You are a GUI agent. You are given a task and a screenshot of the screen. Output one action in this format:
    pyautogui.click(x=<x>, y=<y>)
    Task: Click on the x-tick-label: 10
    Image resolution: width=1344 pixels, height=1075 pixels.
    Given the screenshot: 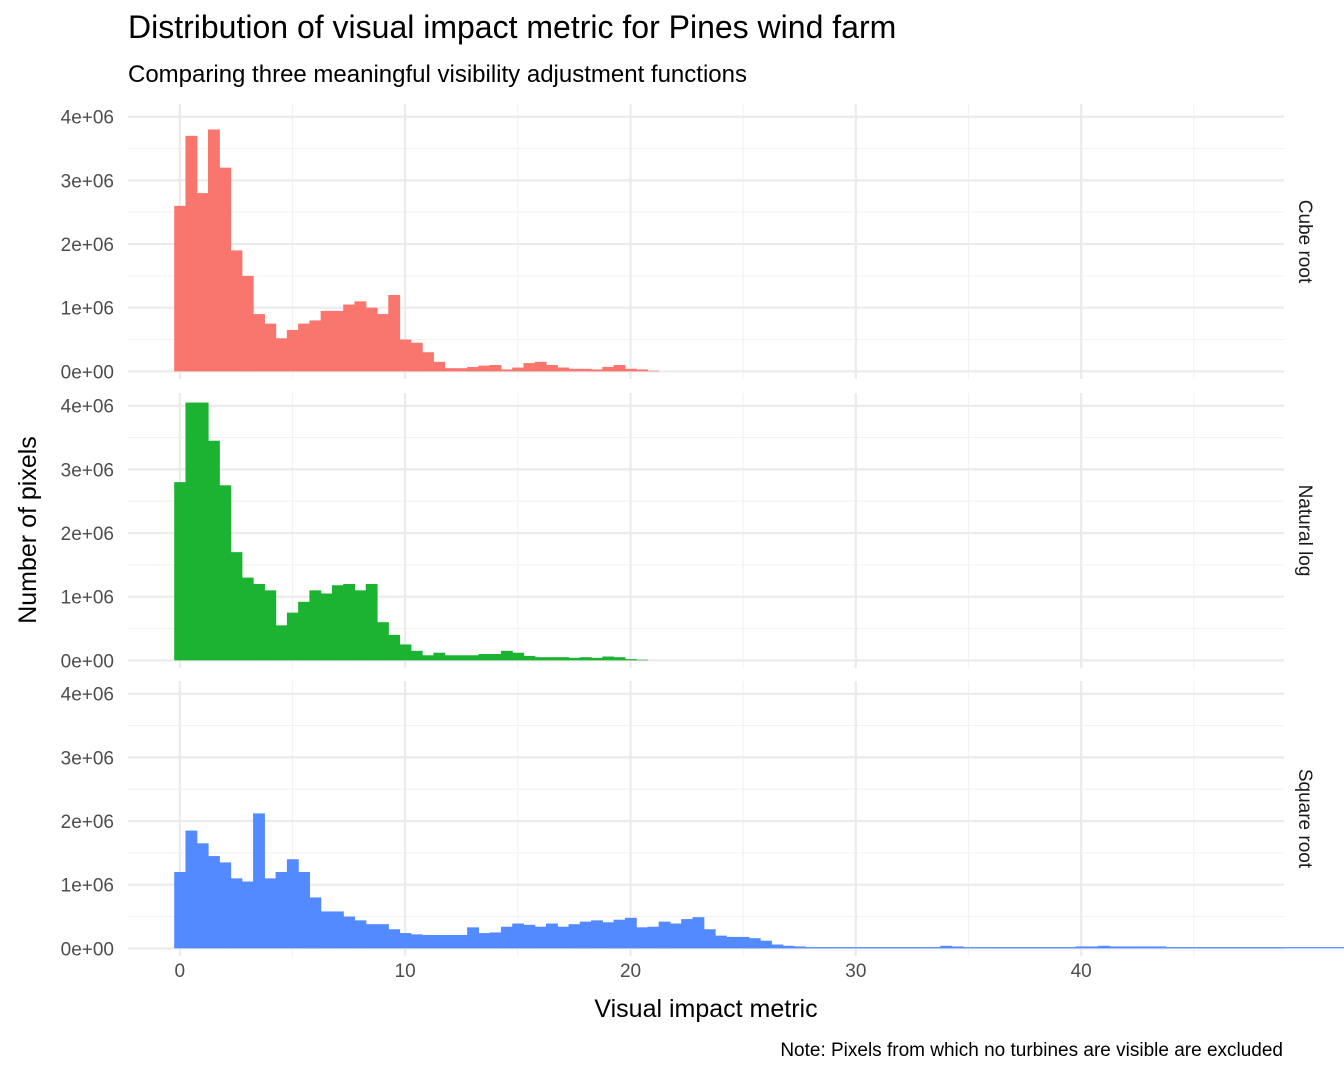 What is the action you would take?
    pyautogui.click(x=405, y=971)
    